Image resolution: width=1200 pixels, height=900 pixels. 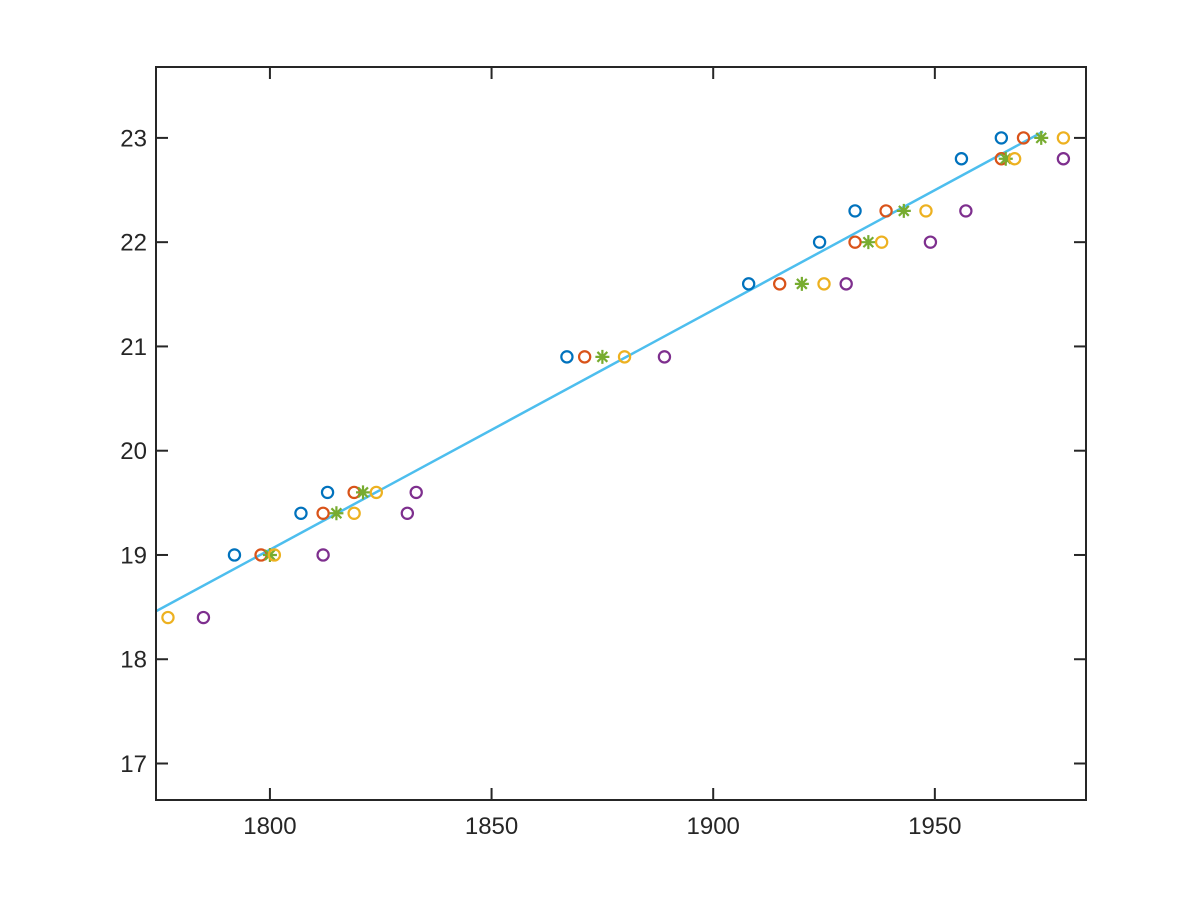 I want to click on y-tick-label: 18, so click(x=133, y=660).